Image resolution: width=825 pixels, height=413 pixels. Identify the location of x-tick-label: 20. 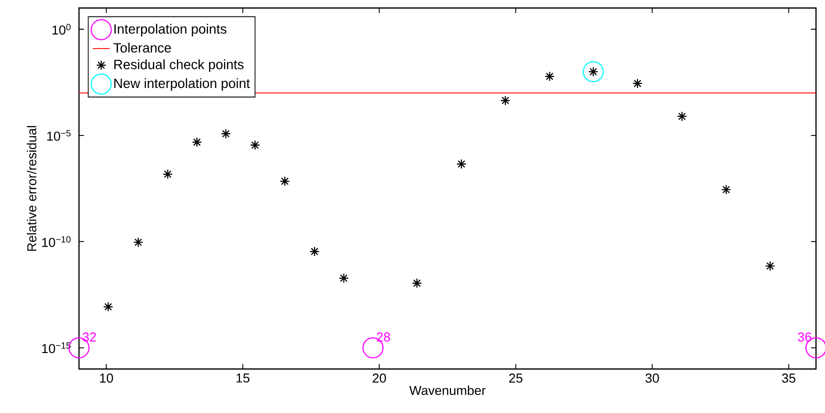
(379, 378).